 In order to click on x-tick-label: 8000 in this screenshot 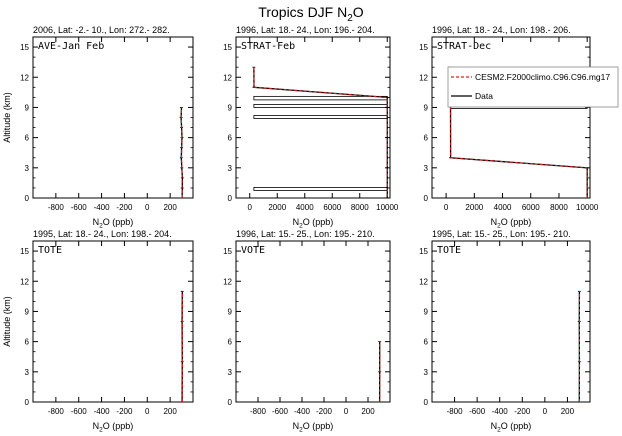, I will do `click(559, 207)`.